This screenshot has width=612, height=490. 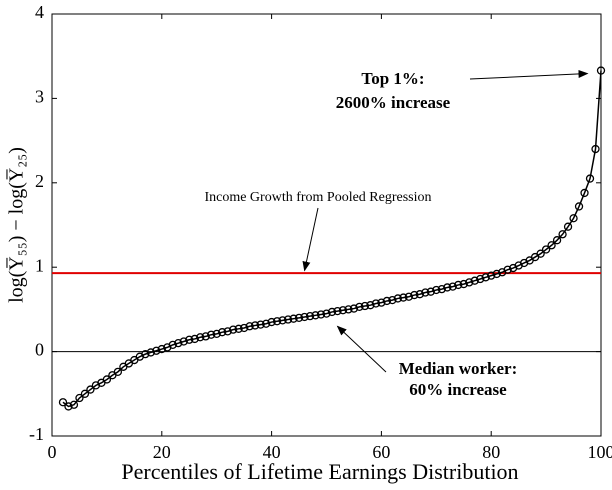 I want to click on y-tick-label: 4, so click(x=39, y=12).